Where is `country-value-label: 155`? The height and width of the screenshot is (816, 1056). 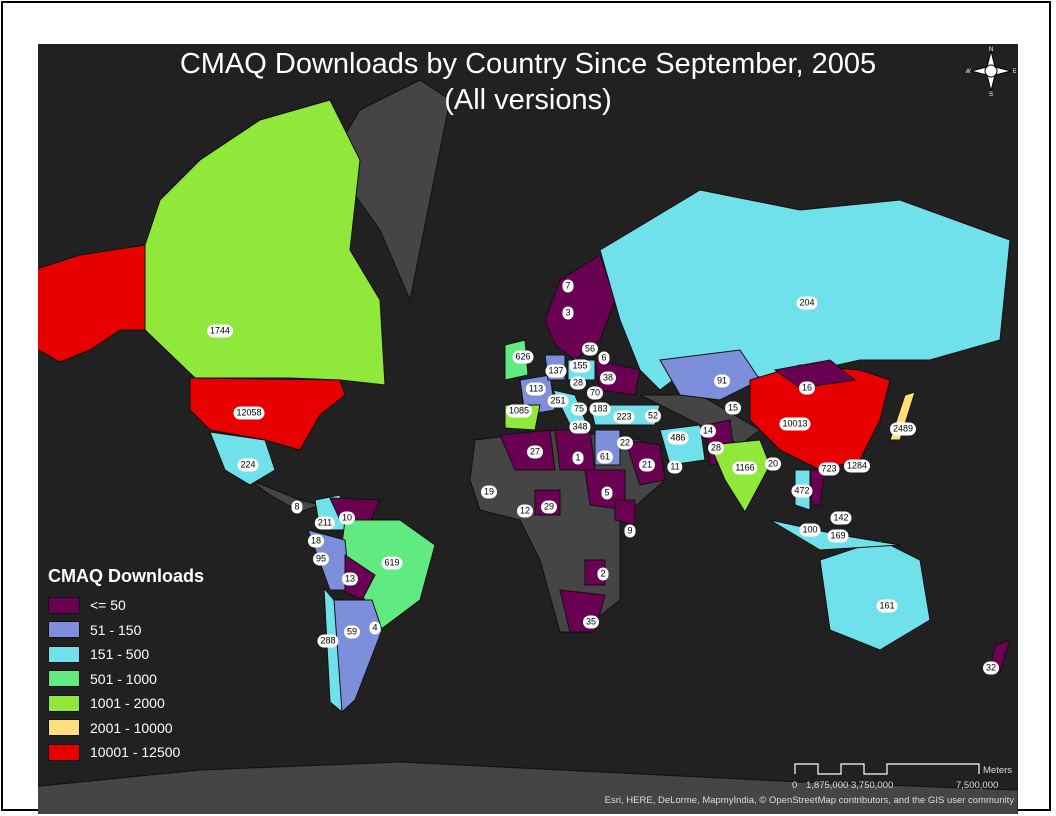
country-value-label: 155 is located at coordinates (580, 366).